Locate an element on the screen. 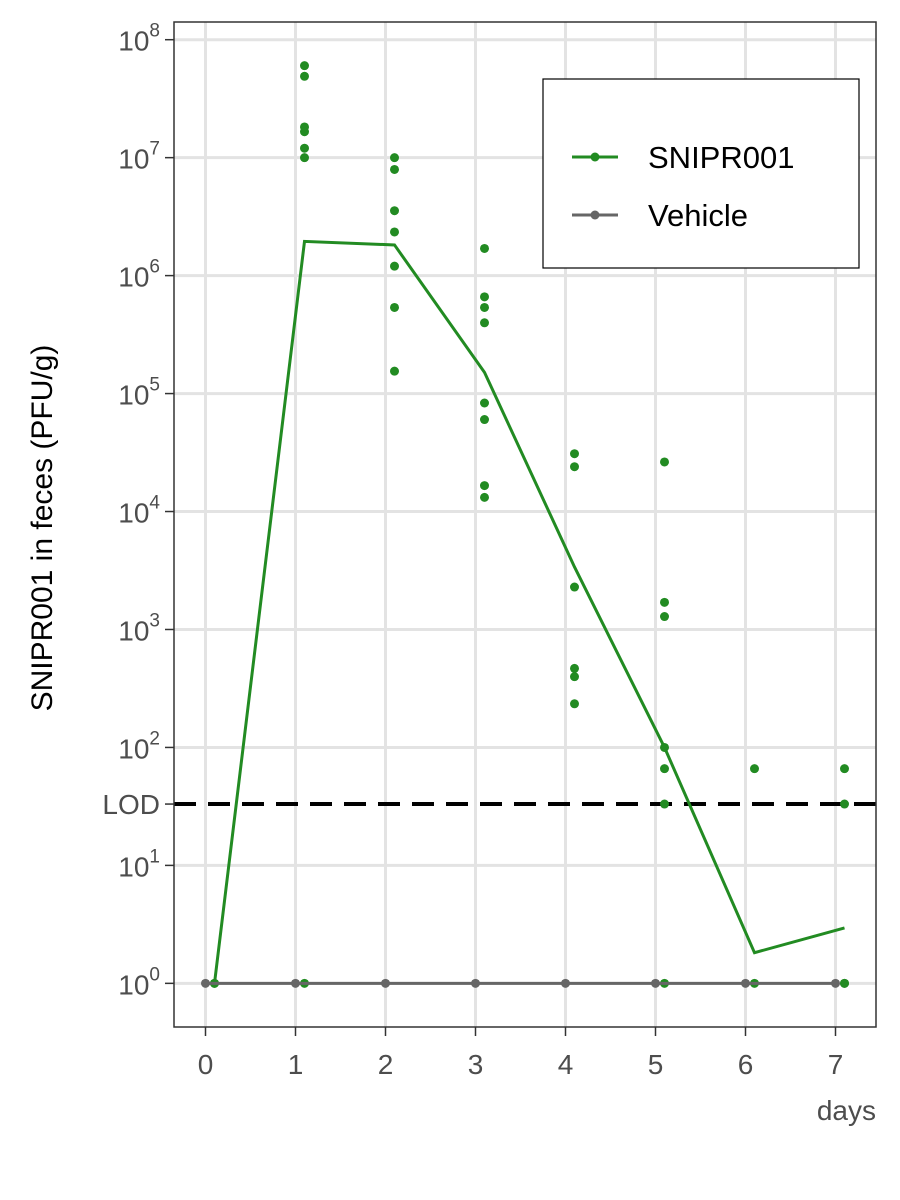  legend-box is located at coordinates (701, 173).